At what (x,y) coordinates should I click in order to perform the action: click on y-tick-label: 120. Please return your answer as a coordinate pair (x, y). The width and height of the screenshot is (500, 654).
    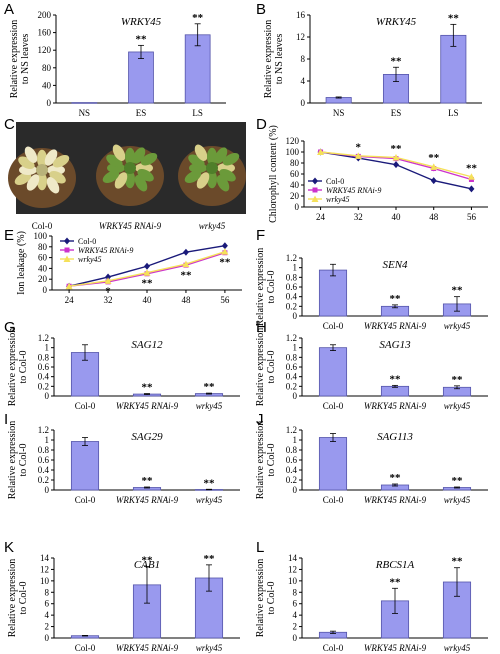
    Looking at the image, I should click on (45, 50).